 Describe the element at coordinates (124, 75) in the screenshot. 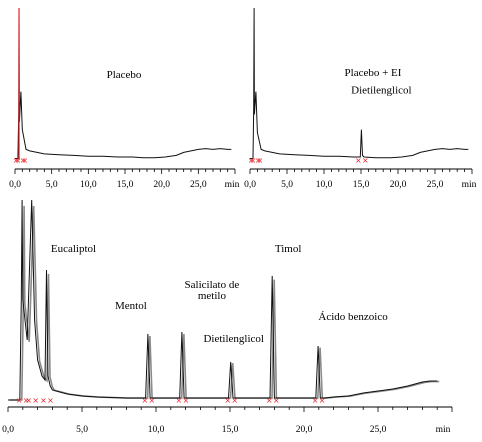

I see `panel-title: Placebo` at that location.